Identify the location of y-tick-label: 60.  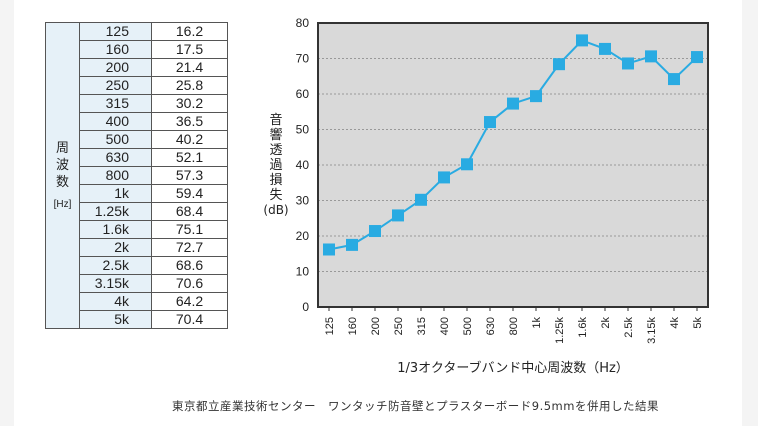
(303, 94).